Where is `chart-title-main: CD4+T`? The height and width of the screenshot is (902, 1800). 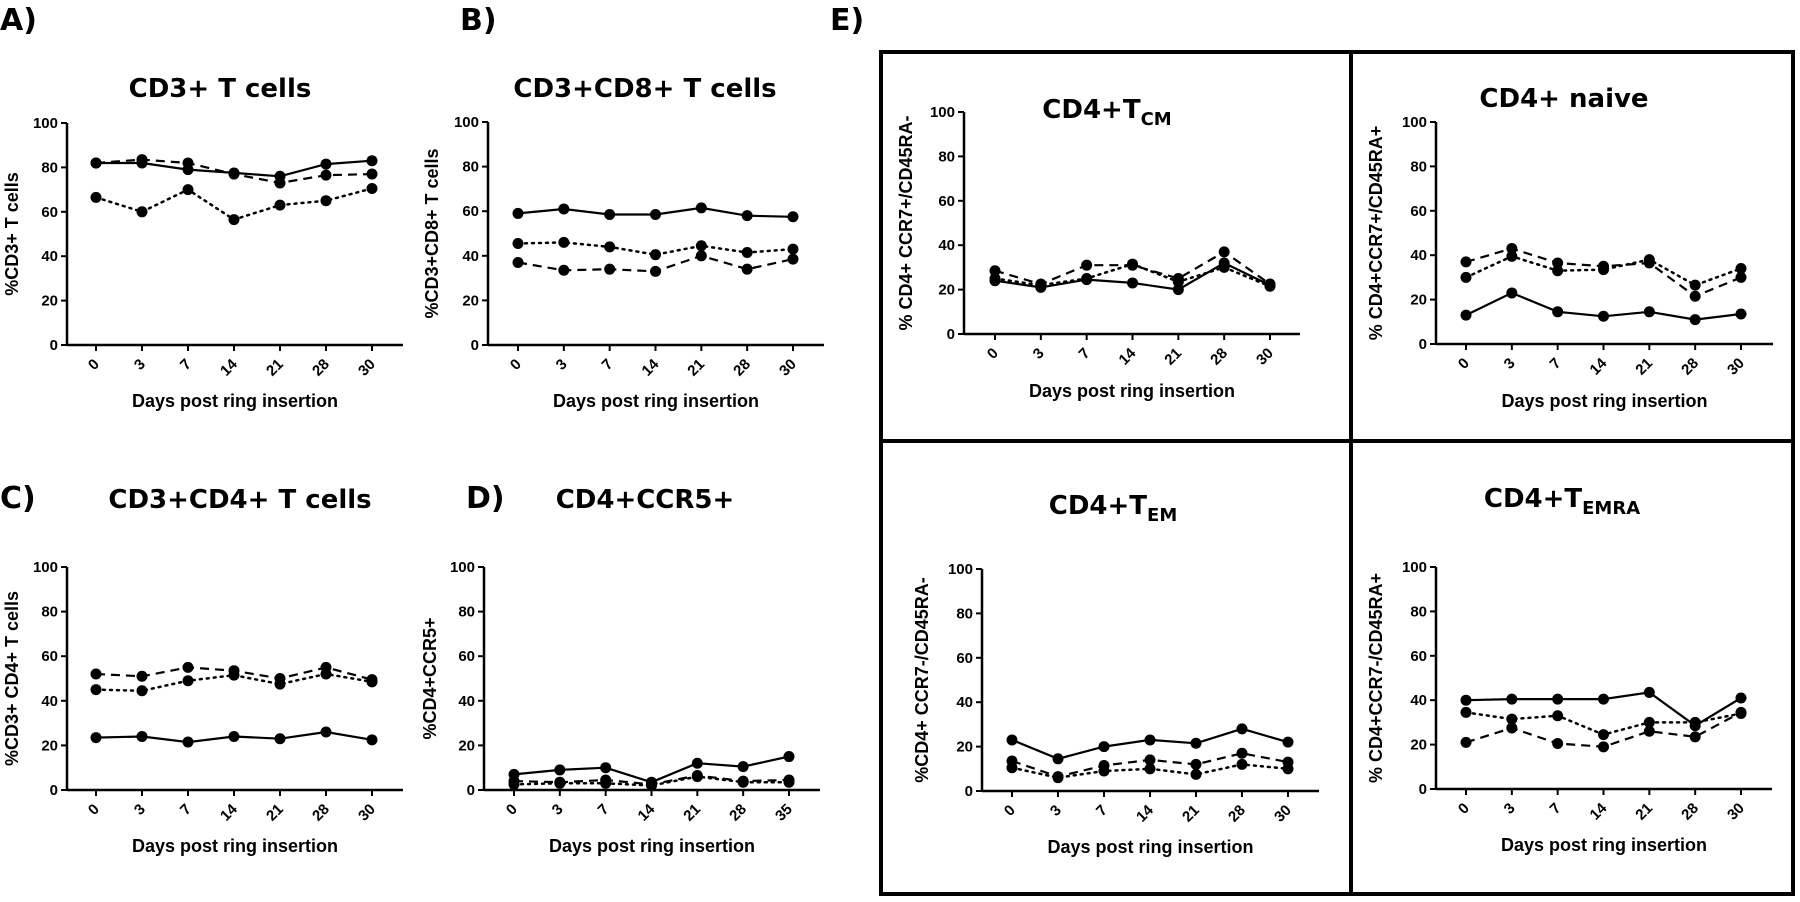
chart-title-main: CD4+T is located at coordinates (1098, 506).